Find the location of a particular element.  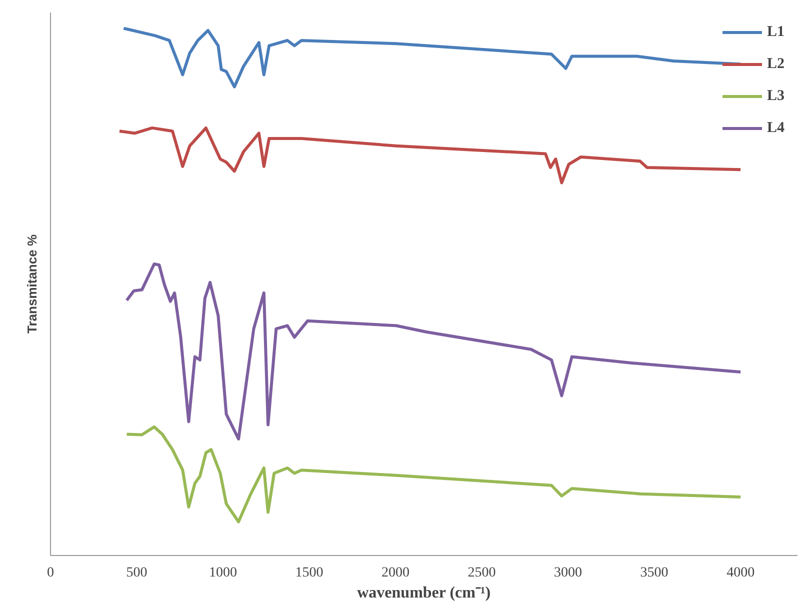

legend-label: L4 is located at coordinates (776, 128).